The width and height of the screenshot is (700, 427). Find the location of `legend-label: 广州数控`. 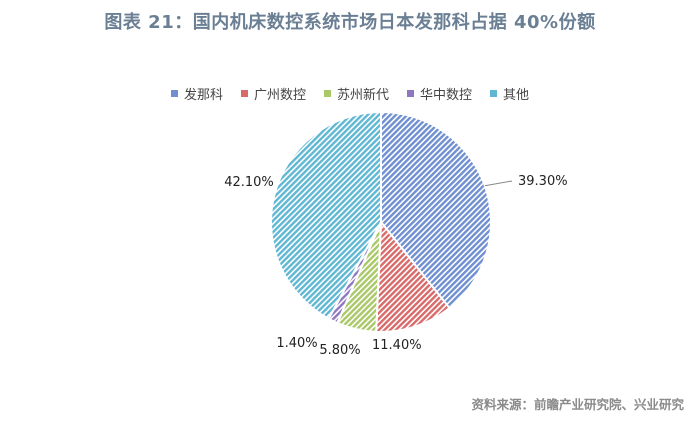

legend-label: 广州数控 is located at coordinates (279, 95).